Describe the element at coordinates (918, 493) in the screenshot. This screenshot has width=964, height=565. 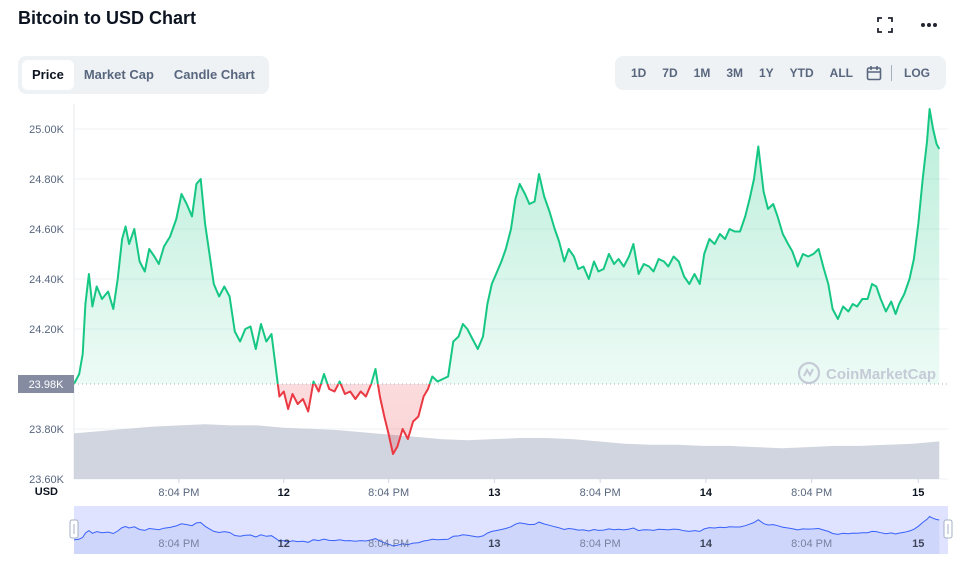
I see `x-tick-label: 15` at that location.